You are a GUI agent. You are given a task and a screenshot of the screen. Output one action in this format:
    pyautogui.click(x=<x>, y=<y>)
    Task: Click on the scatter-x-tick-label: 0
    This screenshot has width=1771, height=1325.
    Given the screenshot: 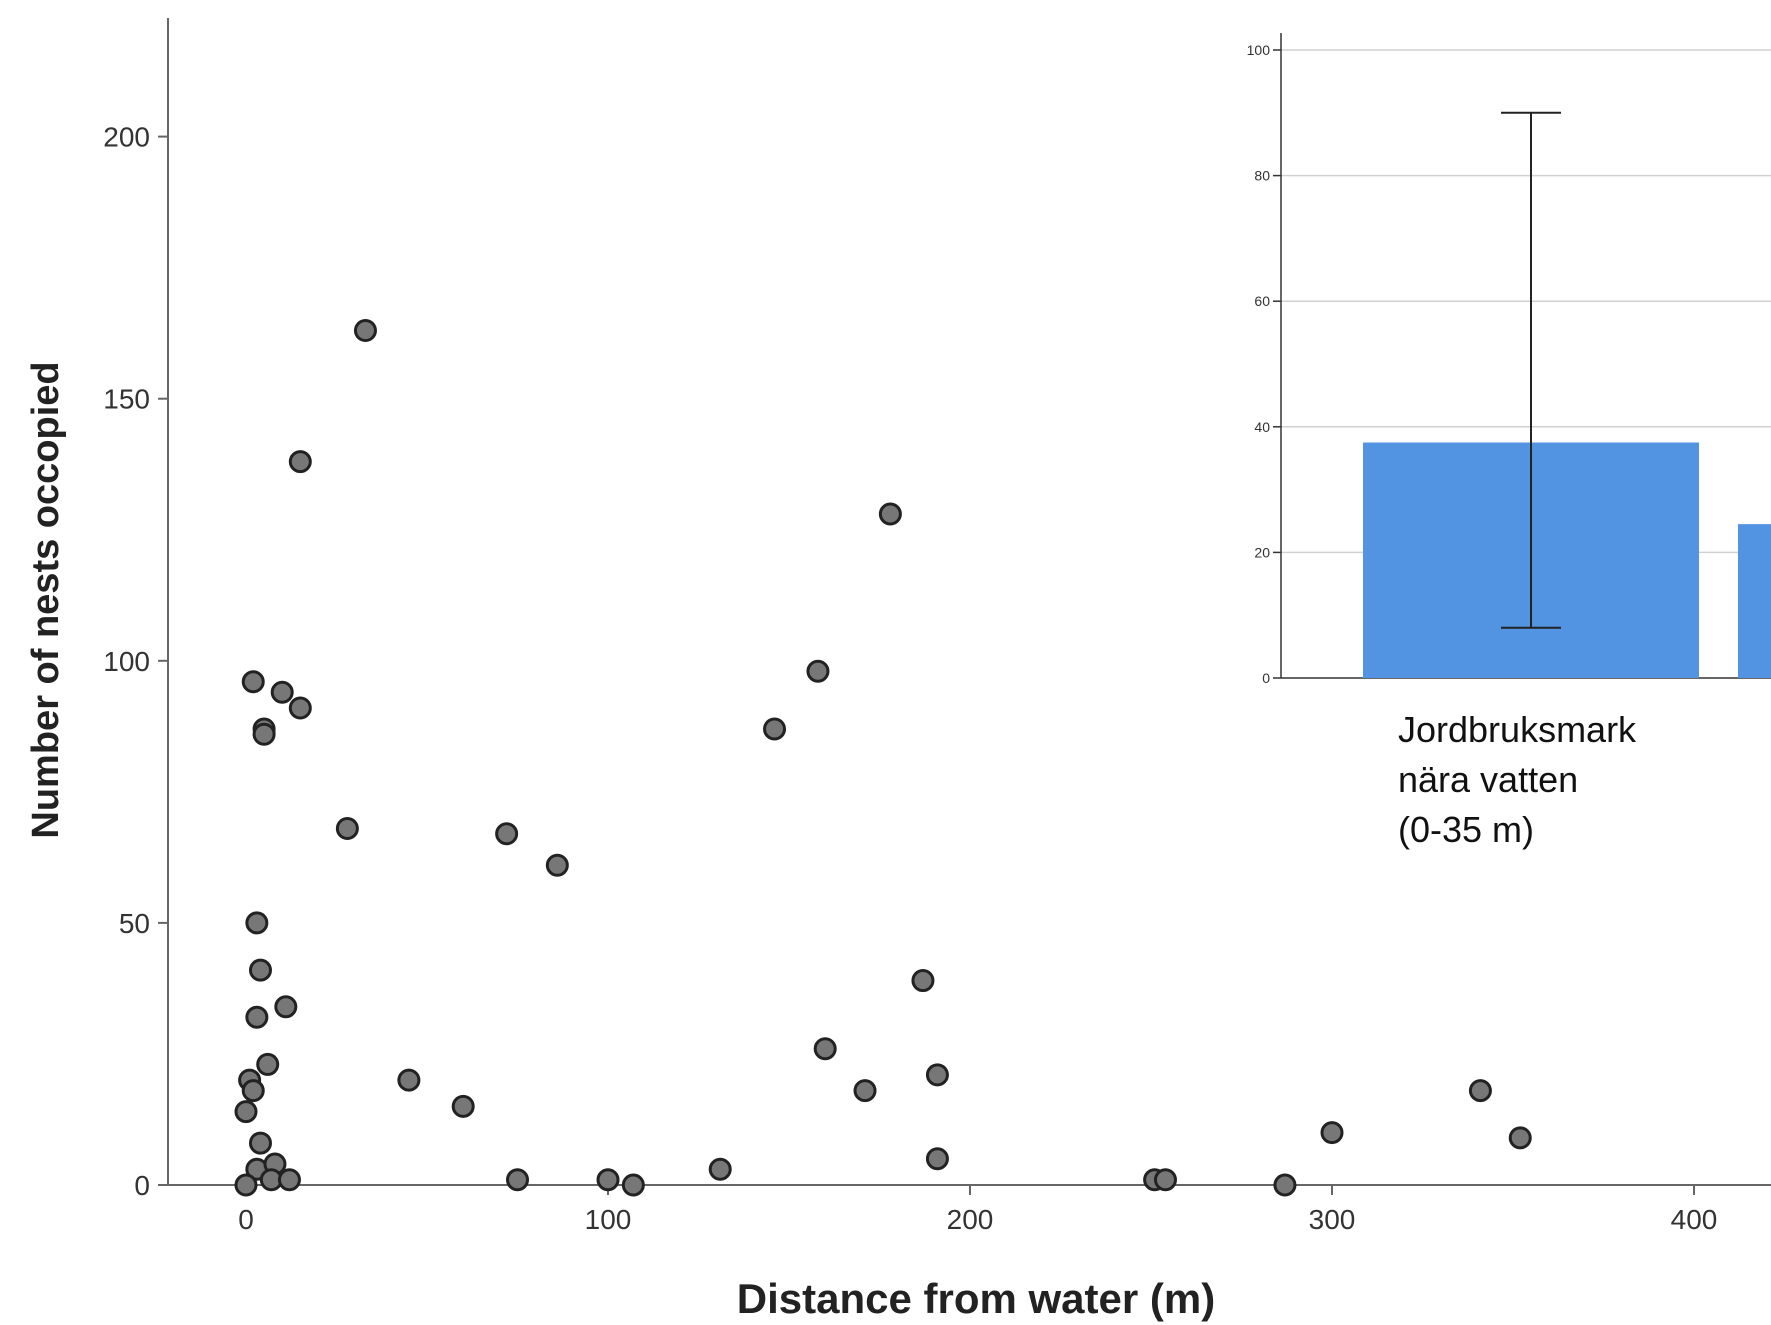 What is the action you would take?
    pyautogui.click(x=246, y=1219)
    